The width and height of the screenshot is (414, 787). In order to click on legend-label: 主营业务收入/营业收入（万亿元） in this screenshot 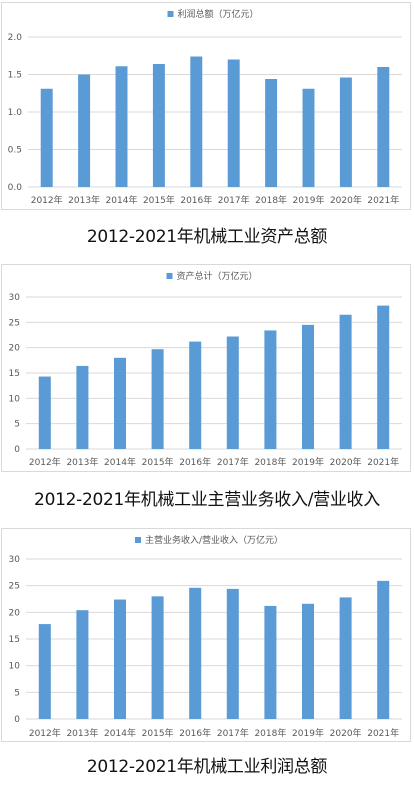, I will do `click(214, 540)`.